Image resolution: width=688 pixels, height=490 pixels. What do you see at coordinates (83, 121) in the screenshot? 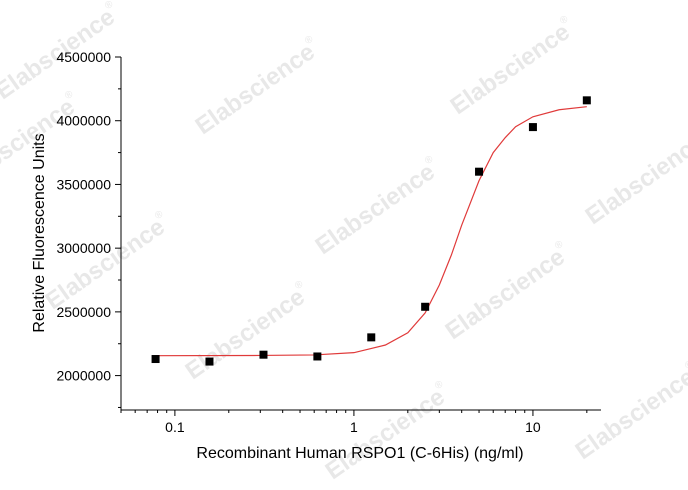
I see `y-tick-label: 4000000` at bounding box center [83, 121].